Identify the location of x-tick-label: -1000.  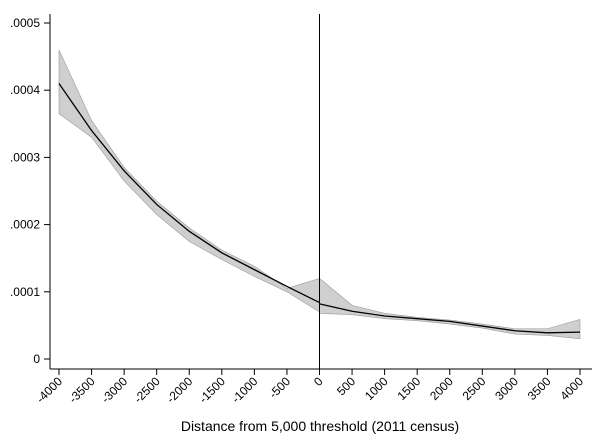
(245, 390).